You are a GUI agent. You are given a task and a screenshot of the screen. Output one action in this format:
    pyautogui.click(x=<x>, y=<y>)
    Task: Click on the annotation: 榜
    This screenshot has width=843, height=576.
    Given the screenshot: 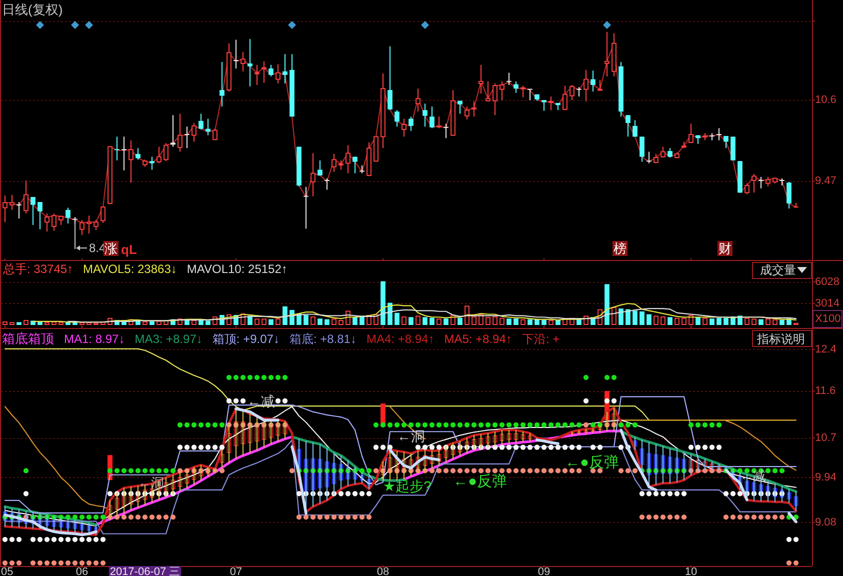 What is the action you would take?
    pyautogui.click(x=620, y=248)
    